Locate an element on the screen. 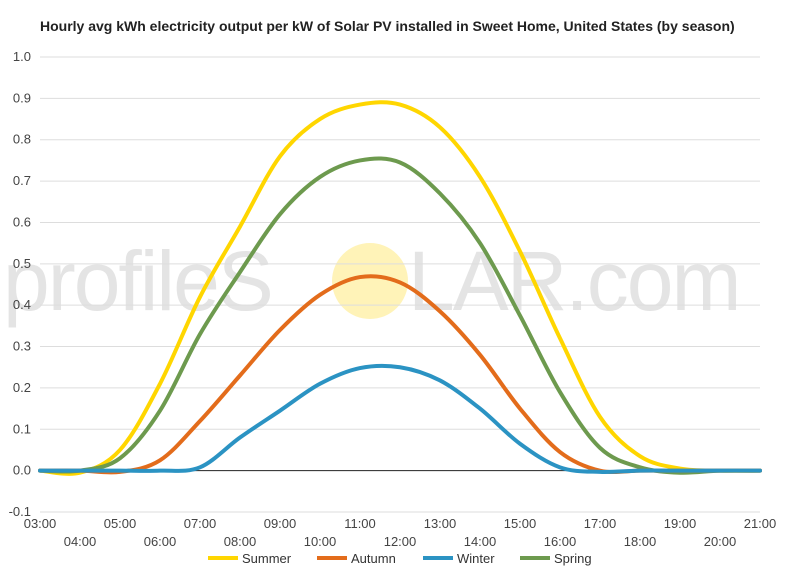 The image size is (800, 570). legend-label-summer: Summer is located at coordinates (267, 558).